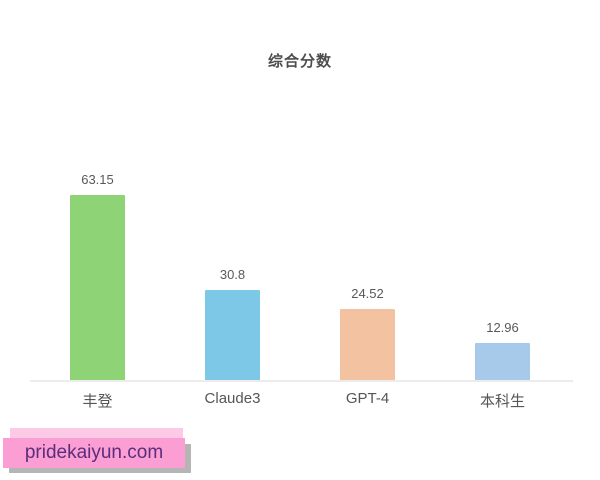 Image resolution: width=600 pixels, height=480 pixels. What do you see at coordinates (367, 398) in the screenshot?
I see `x-axis-label: GPT-4` at bounding box center [367, 398].